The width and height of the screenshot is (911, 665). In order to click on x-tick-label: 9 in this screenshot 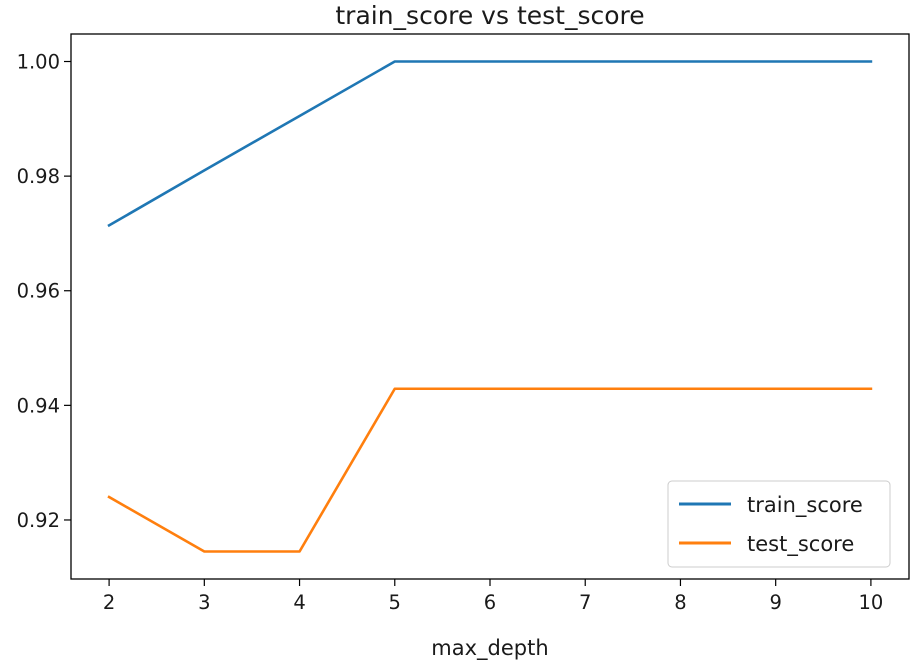, I will do `click(775, 602)`.